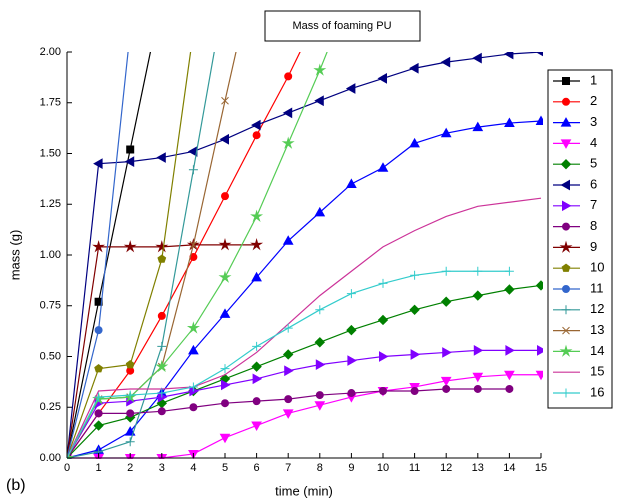 This screenshot has height=498, width=619. Describe the element at coordinates (99, 468) in the screenshot. I see `x-tick-label: 1` at that location.